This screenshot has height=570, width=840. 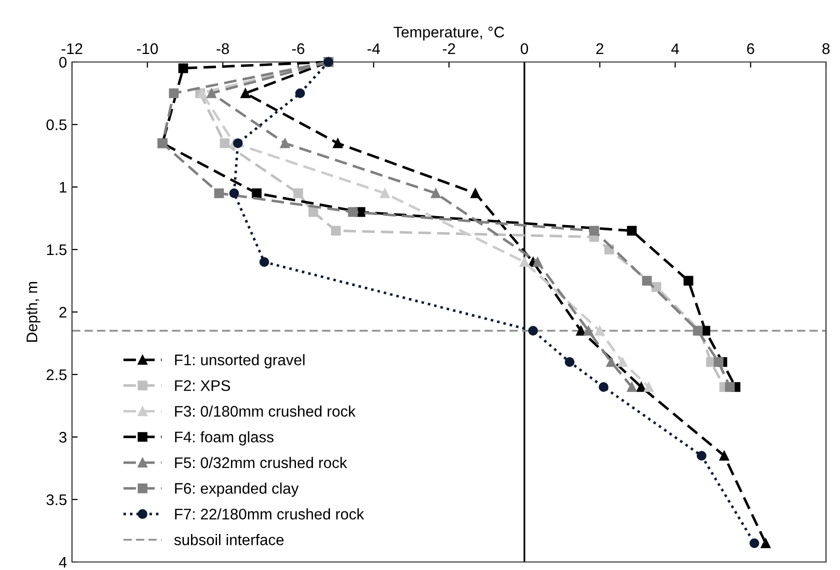 I want to click on x-tick-label: 2, so click(x=600, y=48).